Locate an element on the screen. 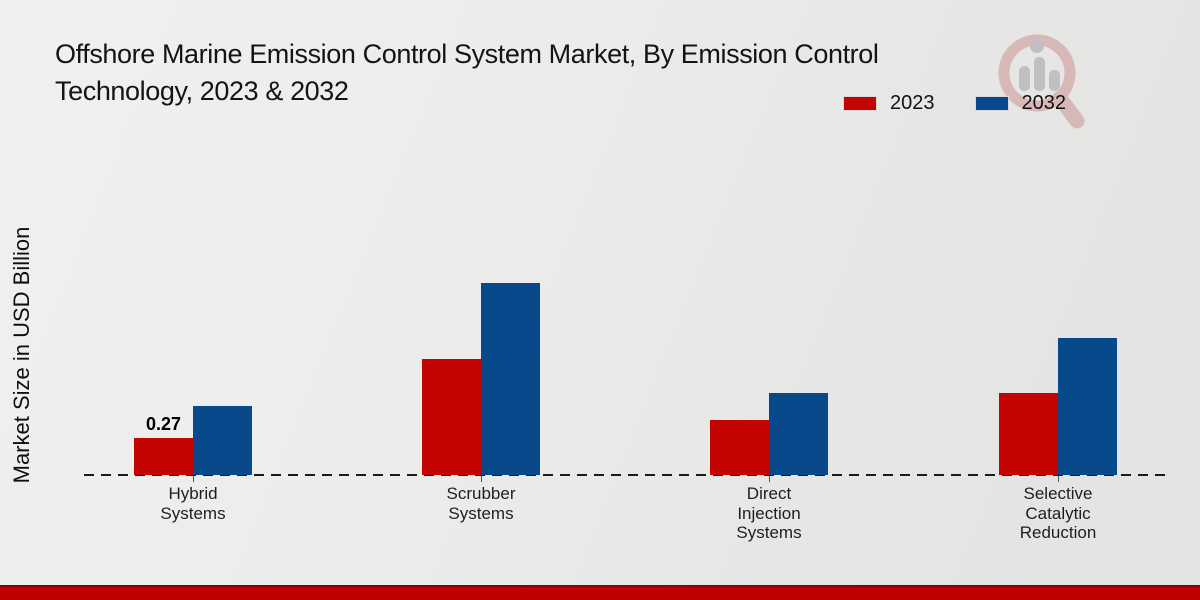  legend-label-2023: 2023 is located at coordinates (912, 103).